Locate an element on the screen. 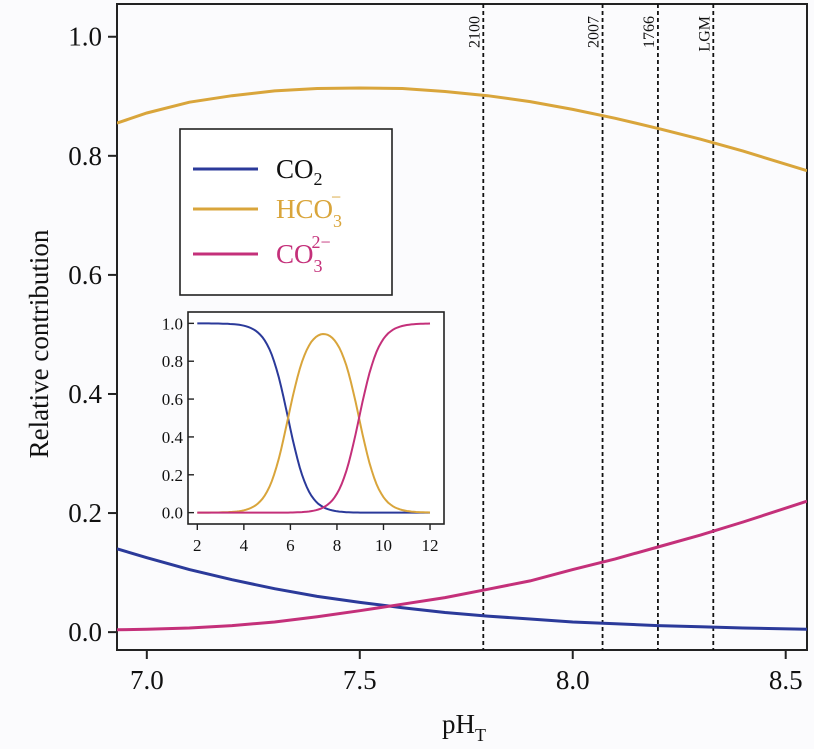 This screenshot has height=749, width=814. inset-y-tick-label: 0.0 is located at coordinates (172, 513).